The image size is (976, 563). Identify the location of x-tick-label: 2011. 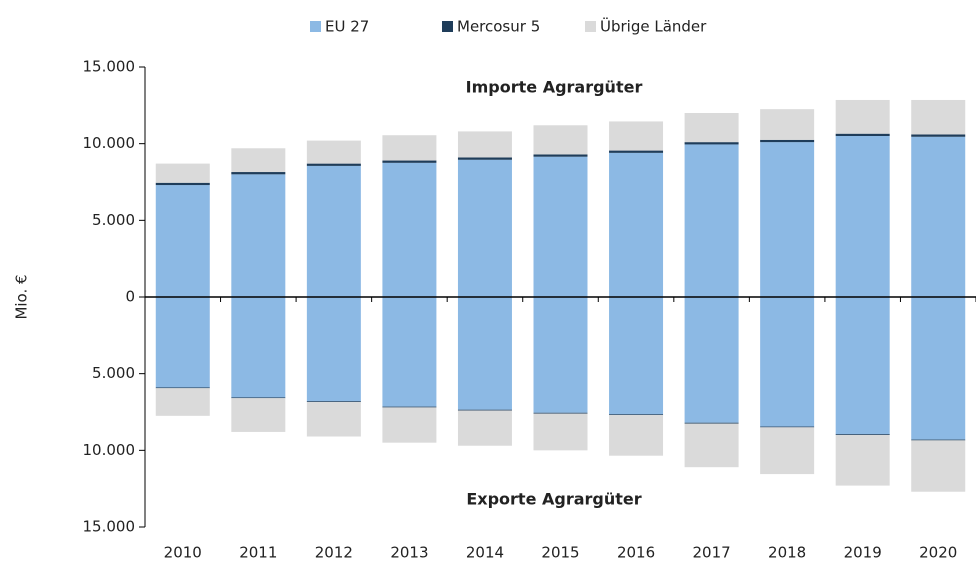
(258, 553).